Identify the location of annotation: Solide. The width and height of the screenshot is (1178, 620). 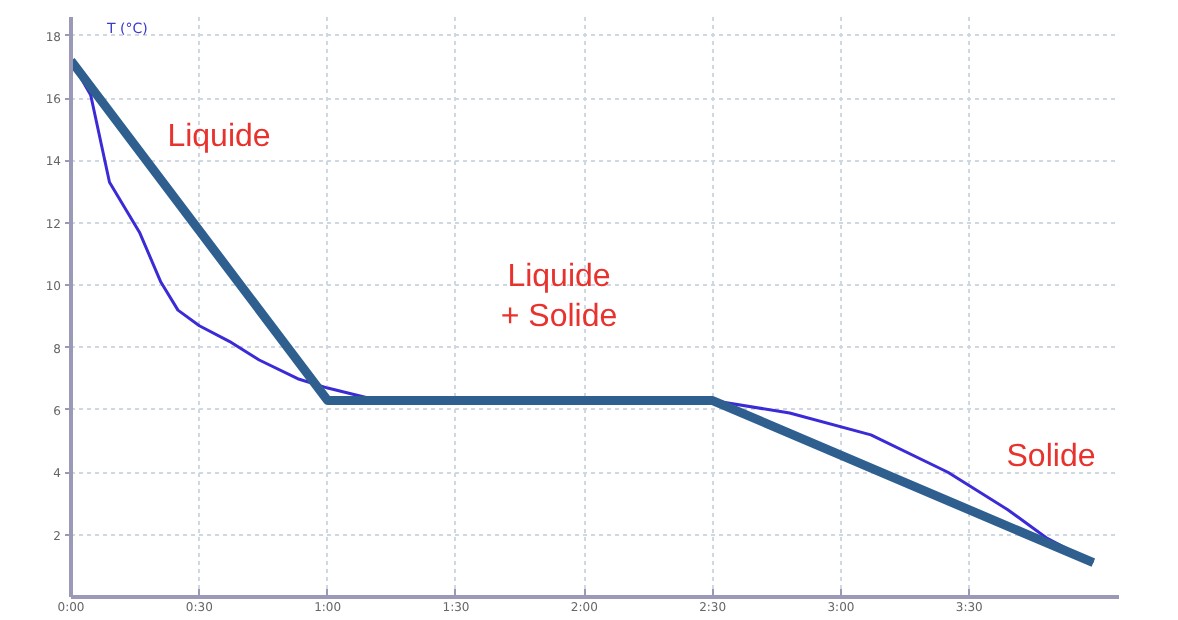
(1051, 457).